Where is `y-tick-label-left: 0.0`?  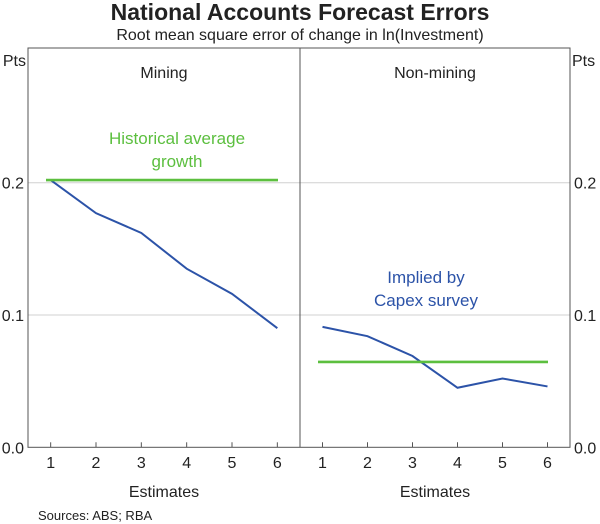 y-tick-label-left: 0.0 is located at coordinates (13, 448).